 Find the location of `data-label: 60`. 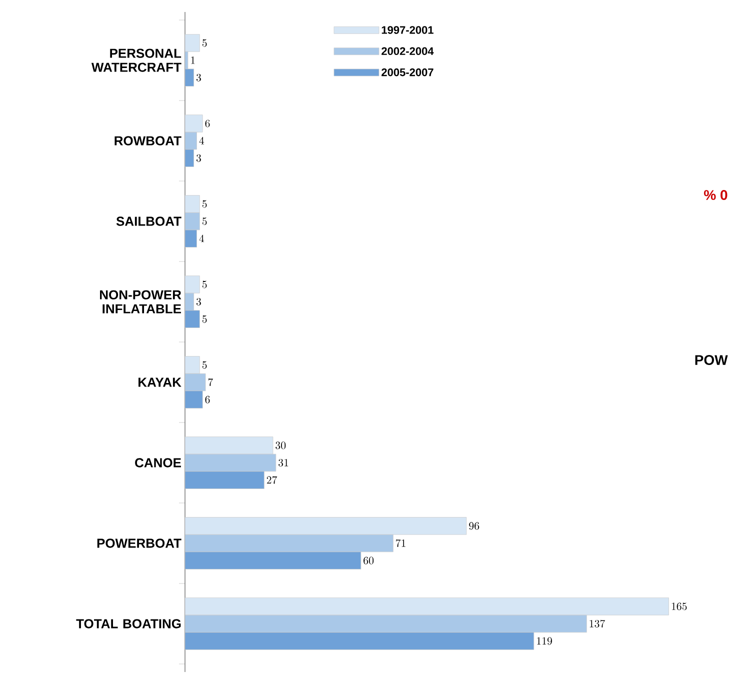

data-label: 60 is located at coordinates (369, 560).